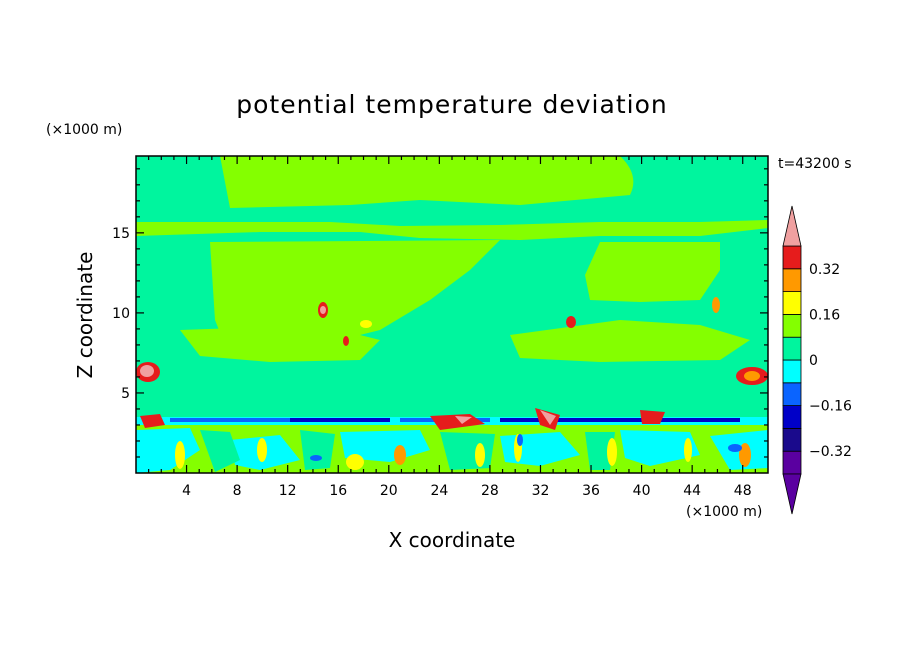 The width and height of the screenshot is (904, 654). I want to click on colorbar: 0.32 0.16 0 −0.16 −0.32, so click(817, 360).